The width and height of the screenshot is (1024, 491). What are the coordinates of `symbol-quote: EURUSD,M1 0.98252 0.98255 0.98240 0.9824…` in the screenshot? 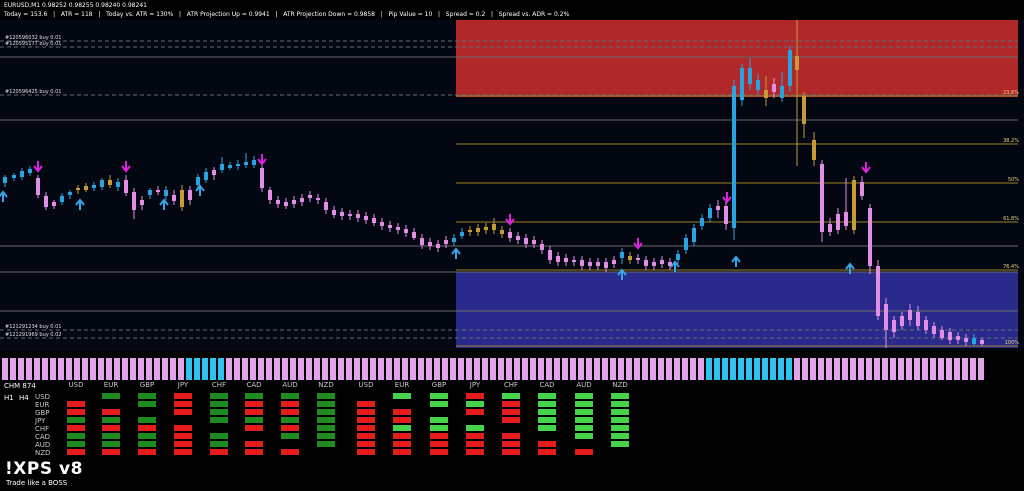 It's located at (75, 5).